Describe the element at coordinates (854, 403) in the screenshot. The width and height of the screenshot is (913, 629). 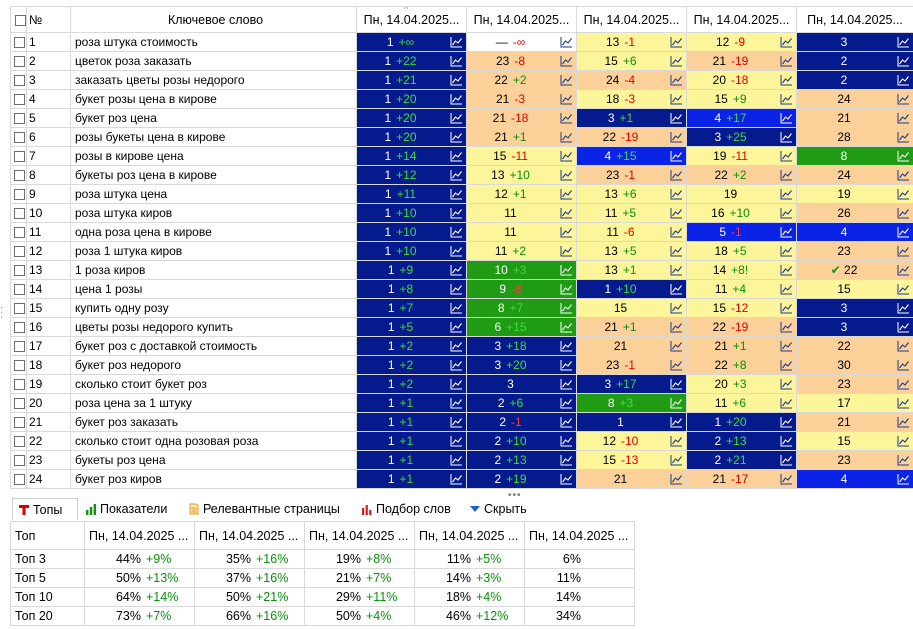
I see `position-cell: 17` at that location.